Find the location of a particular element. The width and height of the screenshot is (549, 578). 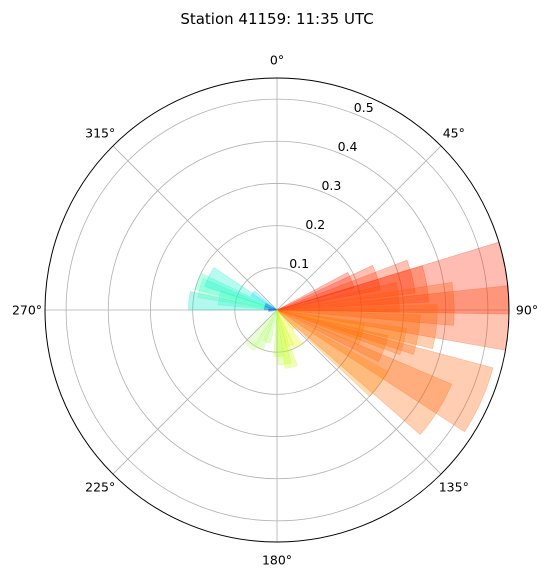

radius-tick-label-2: 0.3 is located at coordinates (331, 185).